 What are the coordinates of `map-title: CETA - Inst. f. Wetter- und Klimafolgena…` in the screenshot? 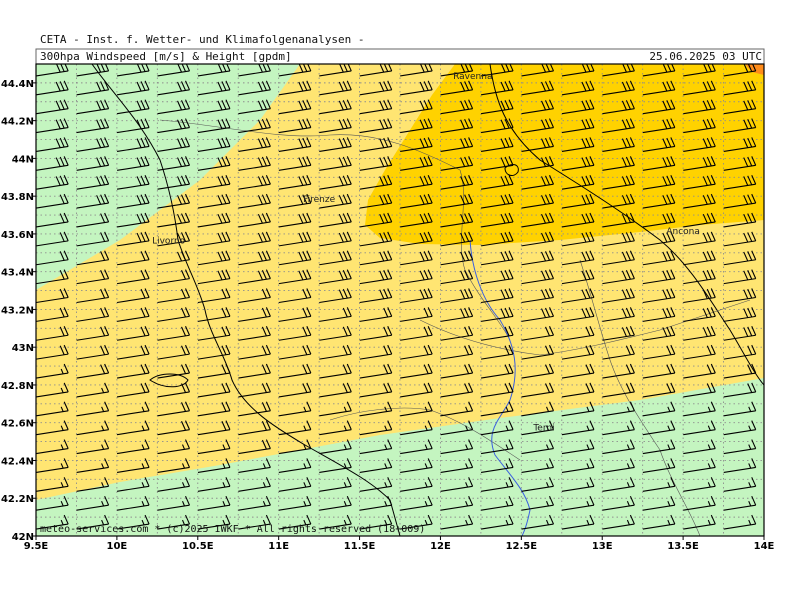 It's located at (202, 39).